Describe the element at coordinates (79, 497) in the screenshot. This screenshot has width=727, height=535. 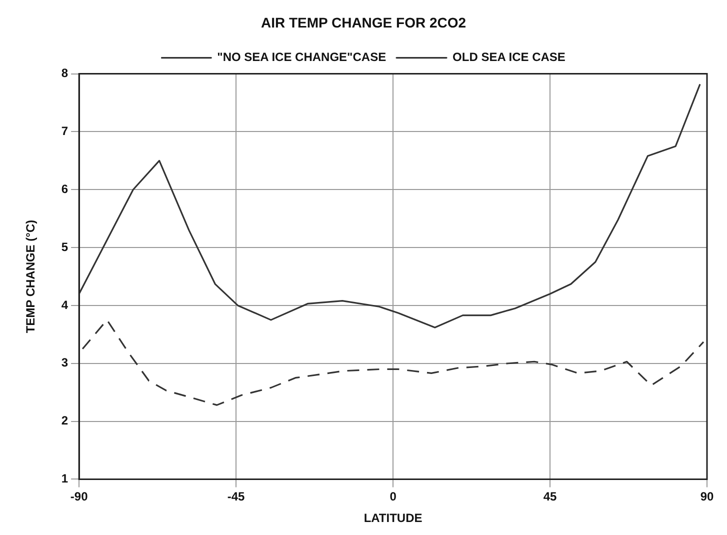
I see `x-tick-label: -90` at that location.